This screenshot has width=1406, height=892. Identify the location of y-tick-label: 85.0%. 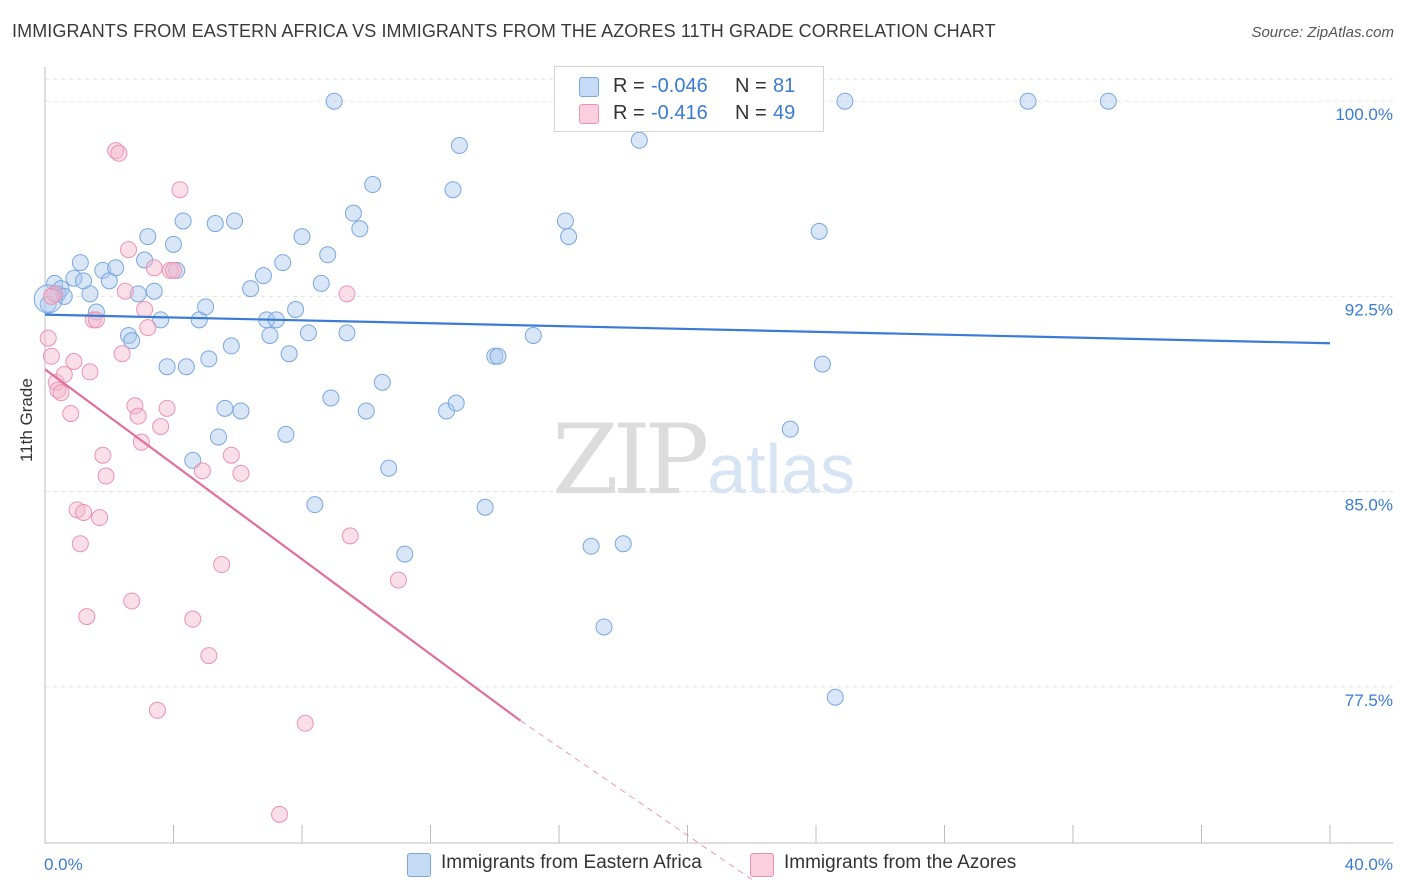
(1369, 505).